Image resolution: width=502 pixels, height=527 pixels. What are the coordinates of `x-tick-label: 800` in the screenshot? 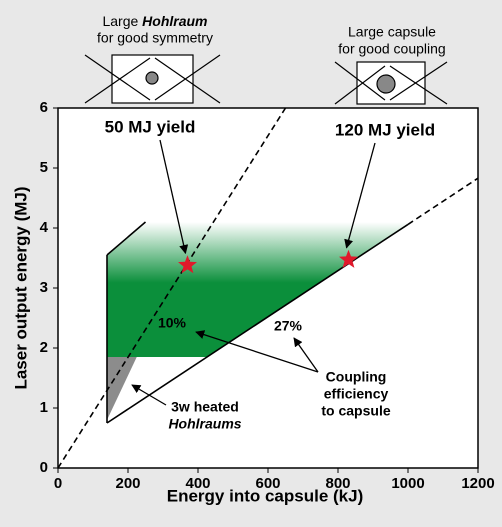 It's located at (337, 483).